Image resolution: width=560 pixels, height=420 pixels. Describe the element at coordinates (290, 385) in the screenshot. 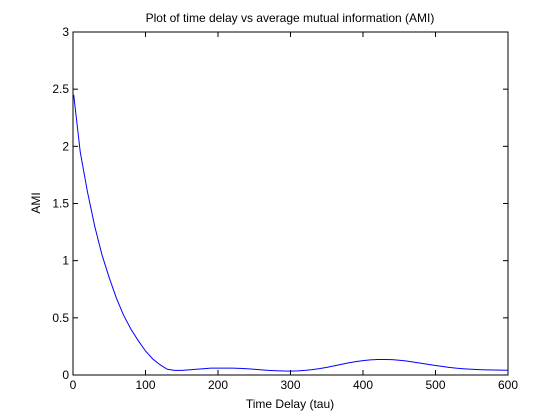

I see `x-tick-label: 300` at that location.